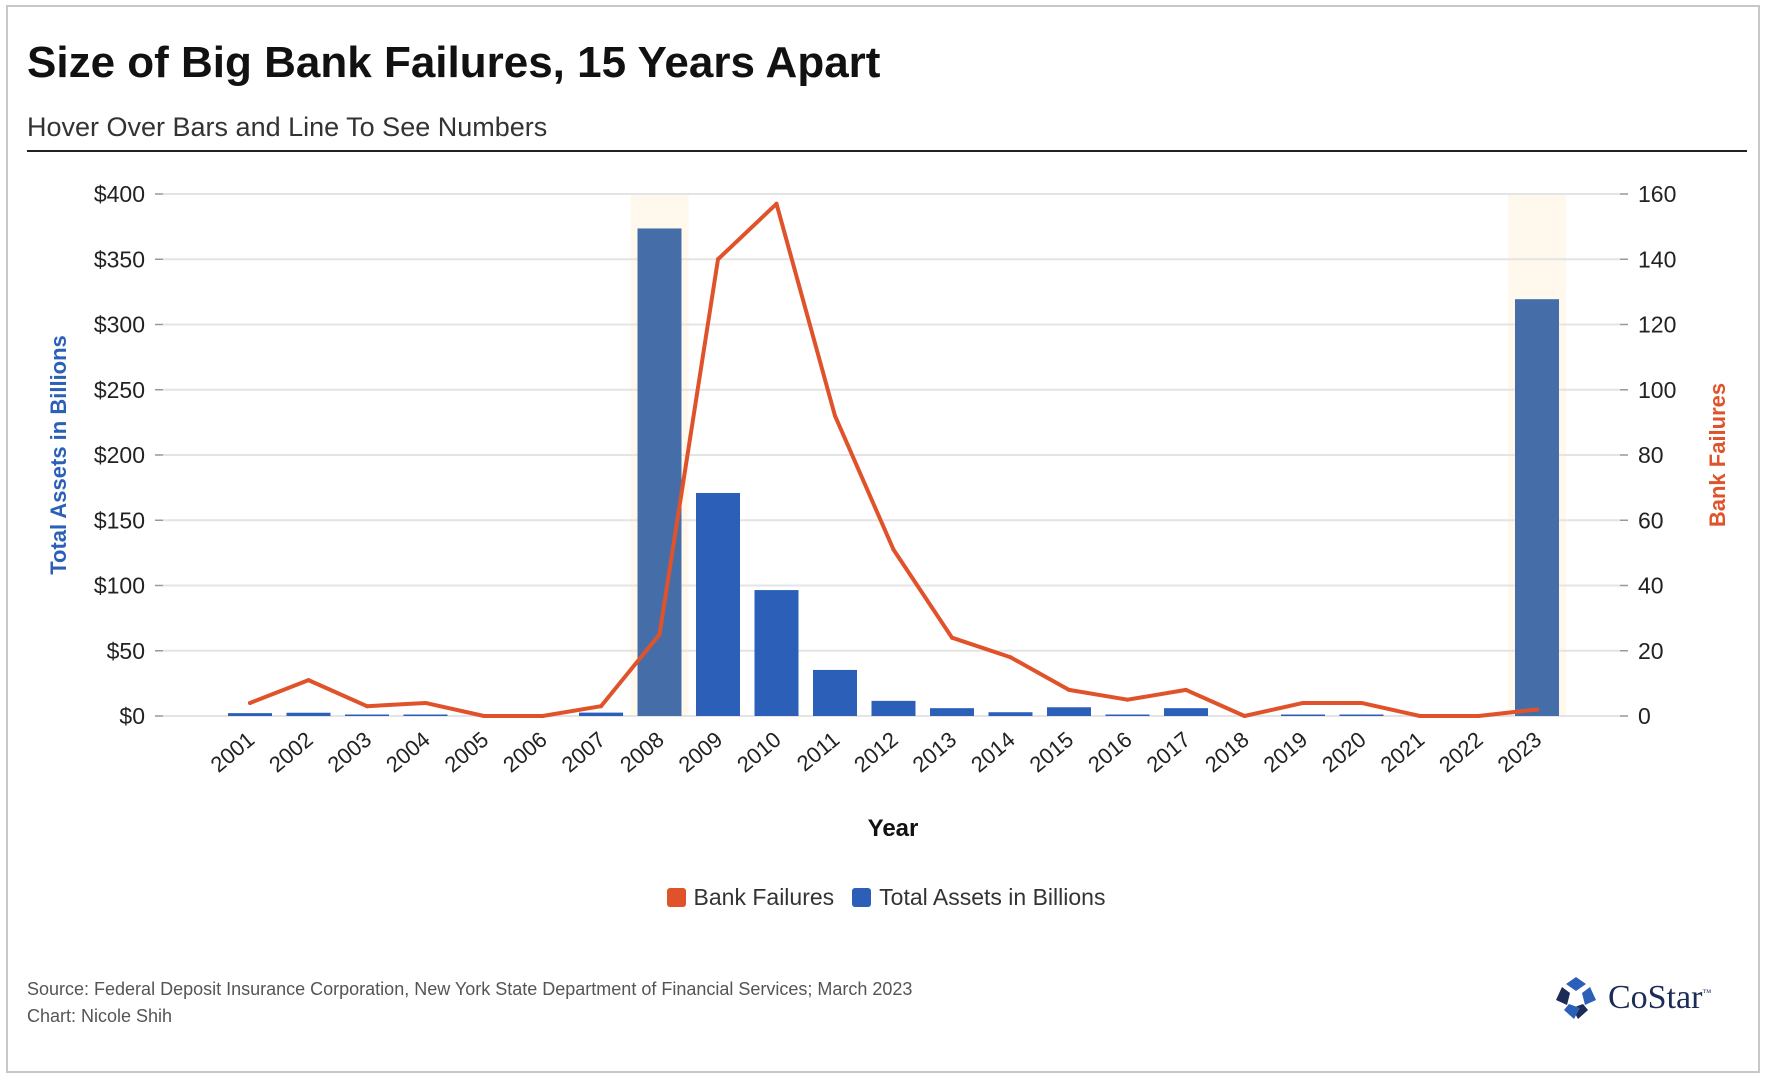  I want to click on legend: Bank Failures Total Assets in Billions, so click(886, 897).